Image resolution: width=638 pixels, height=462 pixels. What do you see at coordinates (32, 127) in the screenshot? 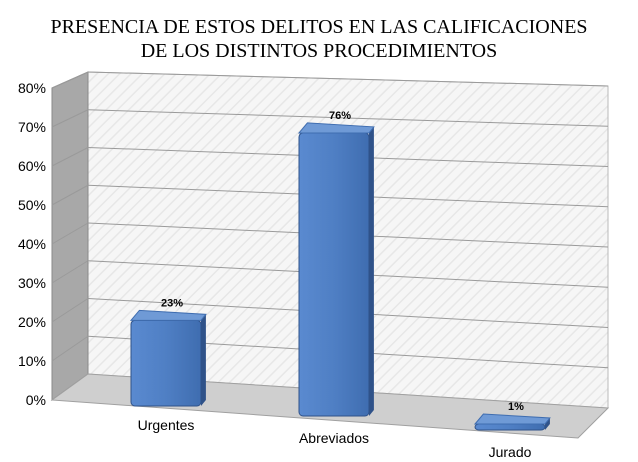
I see `y-tick-label: 70%` at bounding box center [32, 127].